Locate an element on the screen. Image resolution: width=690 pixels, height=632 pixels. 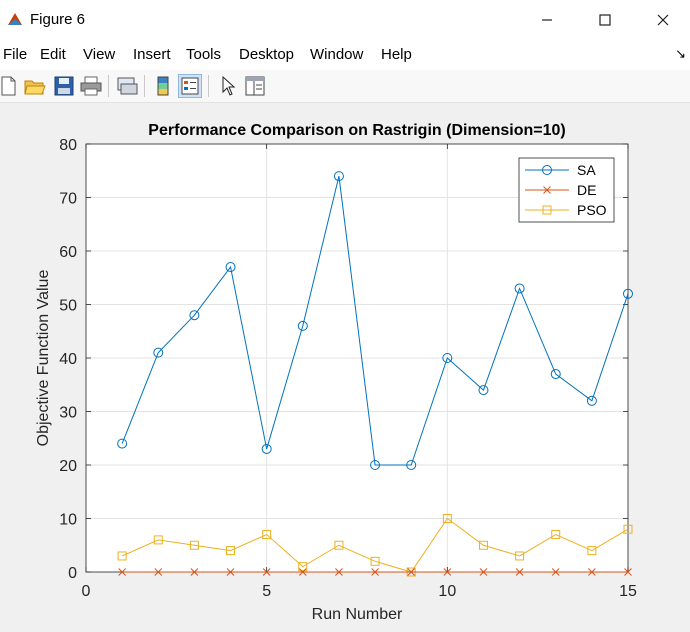
y-tick-label: 30 is located at coordinates (68, 413).